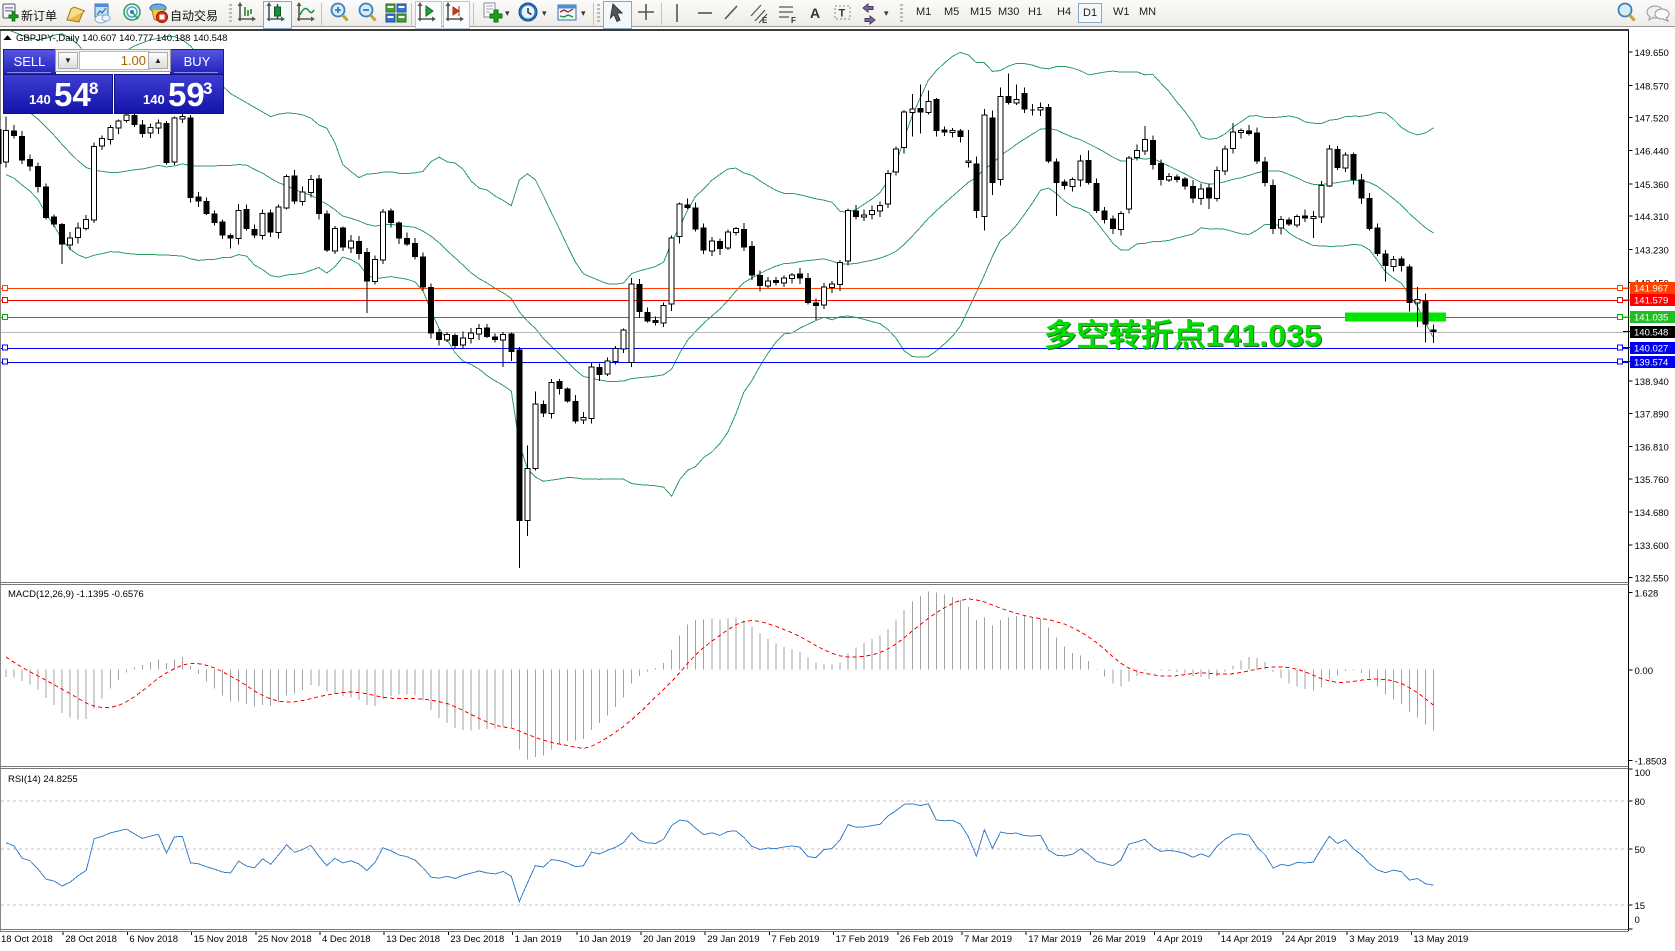 The image size is (1675, 951). What do you see at coordinates (1118, 939) in the screenshot?
I see `svg-text: 26 Mar 2019` at bounding box center [1118, 939].